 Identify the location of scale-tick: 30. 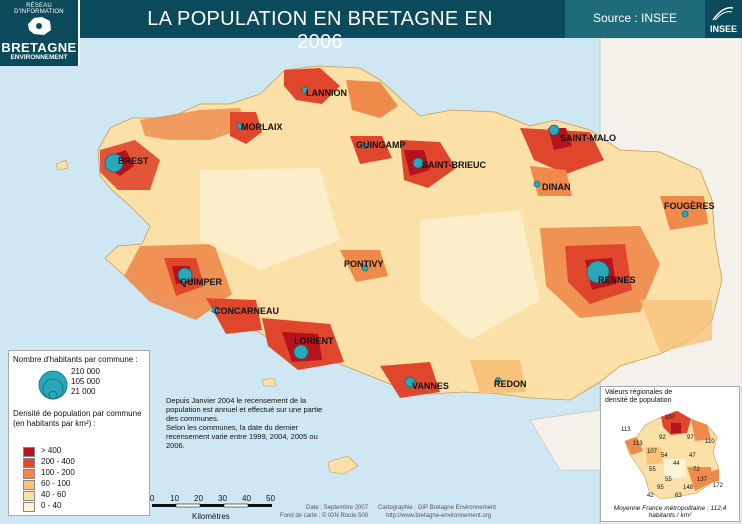
(222, 498).